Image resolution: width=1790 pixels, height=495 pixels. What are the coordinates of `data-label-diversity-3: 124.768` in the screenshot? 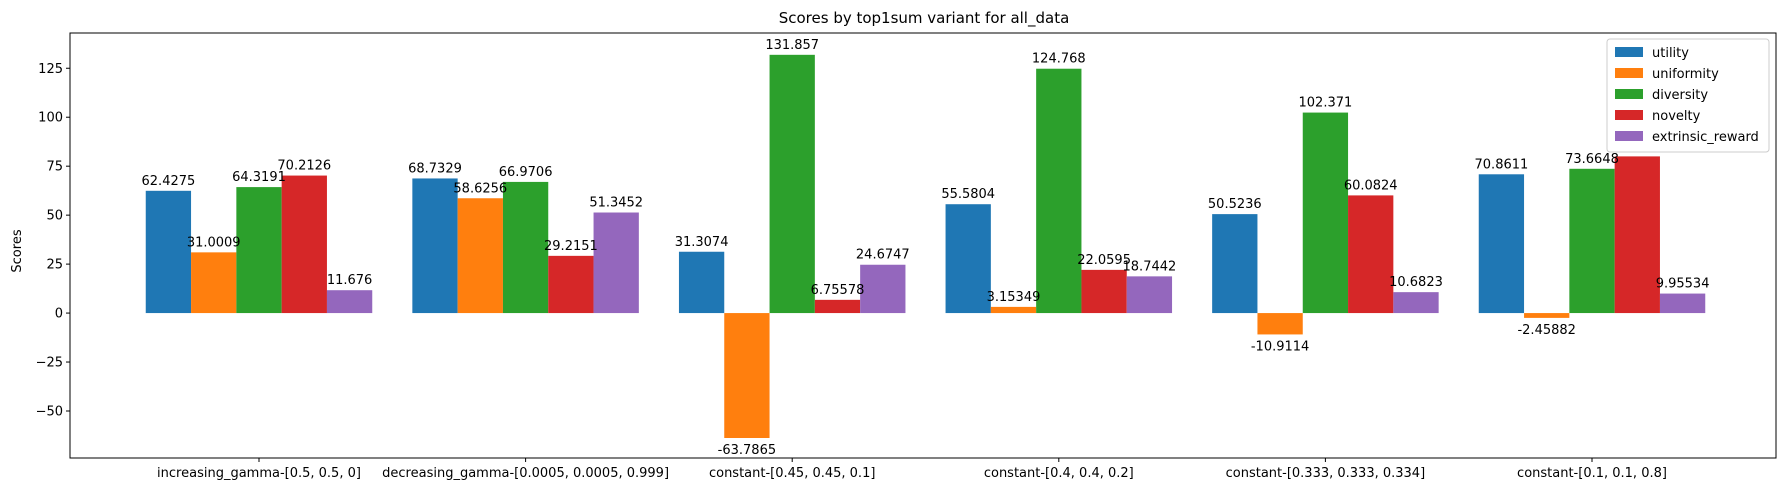 It's located at (1059, 59).